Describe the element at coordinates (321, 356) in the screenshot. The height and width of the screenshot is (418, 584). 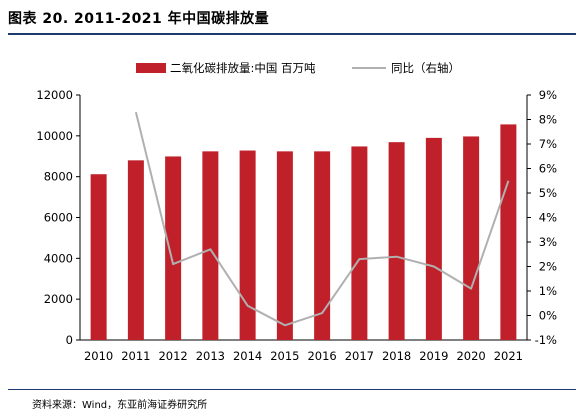
I see `x-tick-label: 2016` at that location.